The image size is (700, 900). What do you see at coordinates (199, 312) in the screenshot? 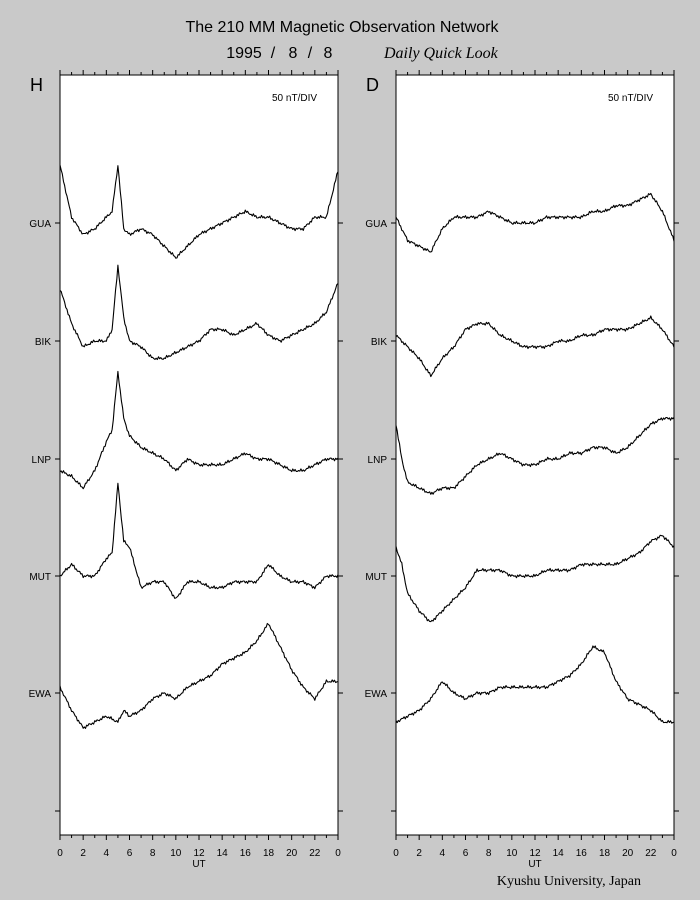
I see `trace-h-bik` at bounding box center [199, 312].